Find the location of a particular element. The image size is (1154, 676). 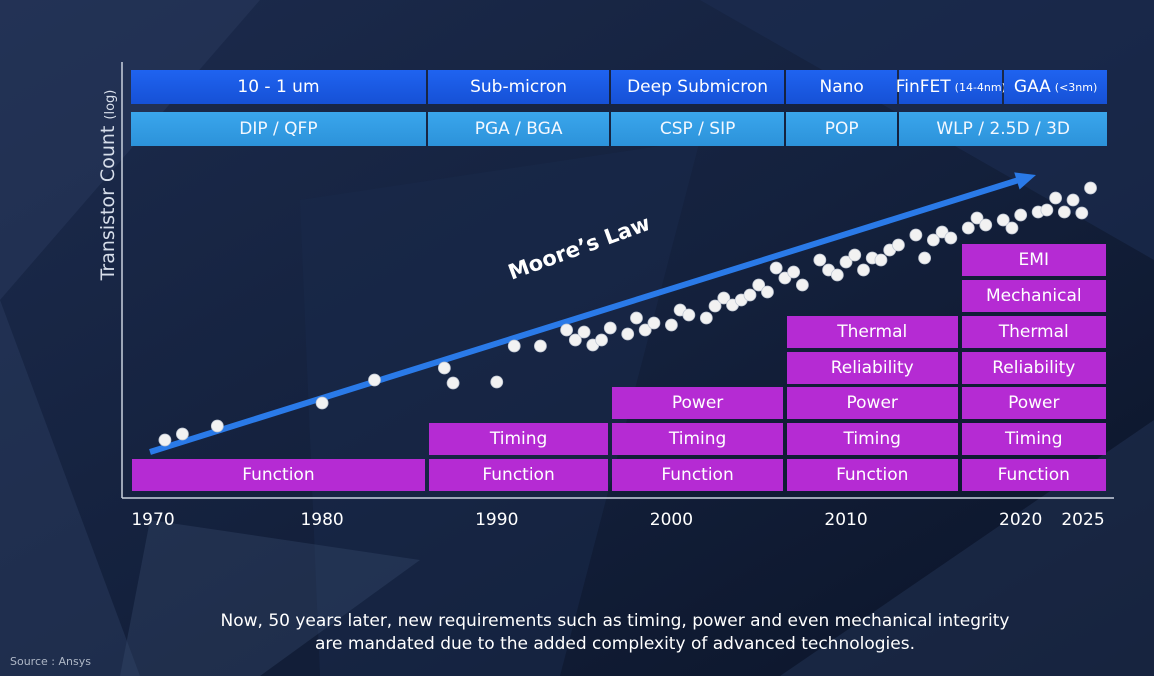

requirement-thermal-3: Thermal is located at coordinates (872, 331).